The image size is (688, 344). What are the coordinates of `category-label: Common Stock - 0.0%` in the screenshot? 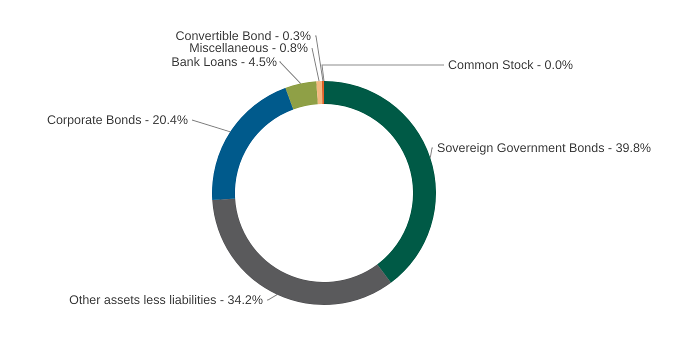 It's located at (511, 65).